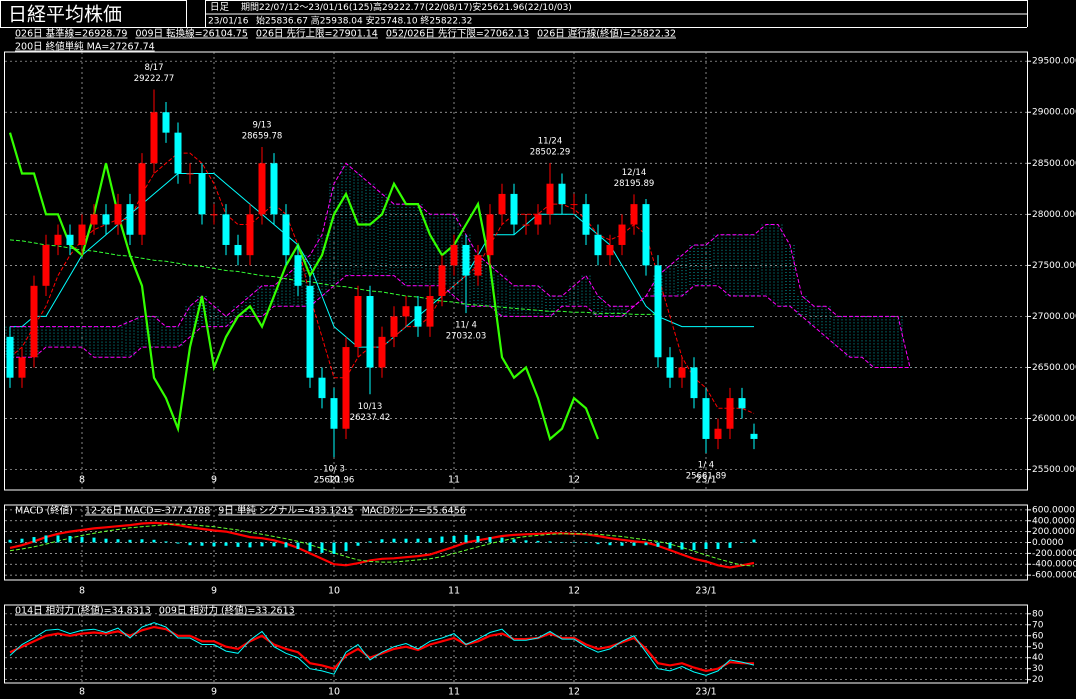 This screenshot has width=1076, height=699. What do you see at coordinates (706, 466) in the screenshot?
I see `annotation-date: 1/ 4` at bounding box center [706, 466].